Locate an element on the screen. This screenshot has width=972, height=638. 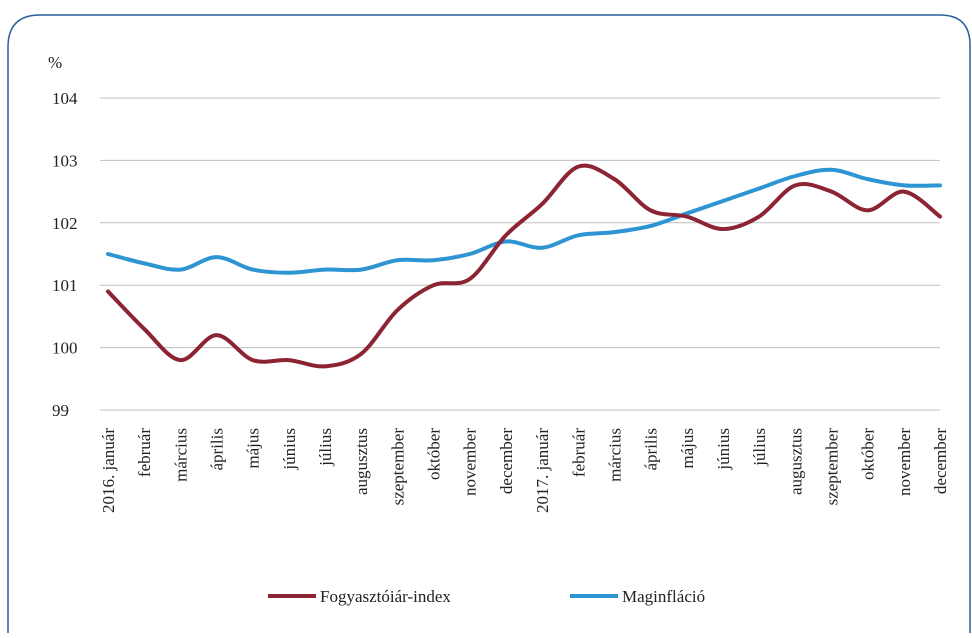
y-axis-label: % is located at coordinates (55, 62).